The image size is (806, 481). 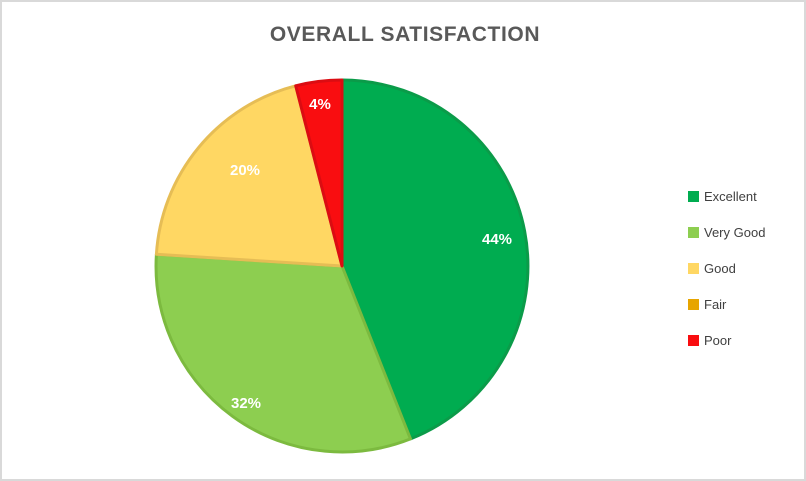 I want to click on legend-item-fair: Fair, so click(x=726, y=304).